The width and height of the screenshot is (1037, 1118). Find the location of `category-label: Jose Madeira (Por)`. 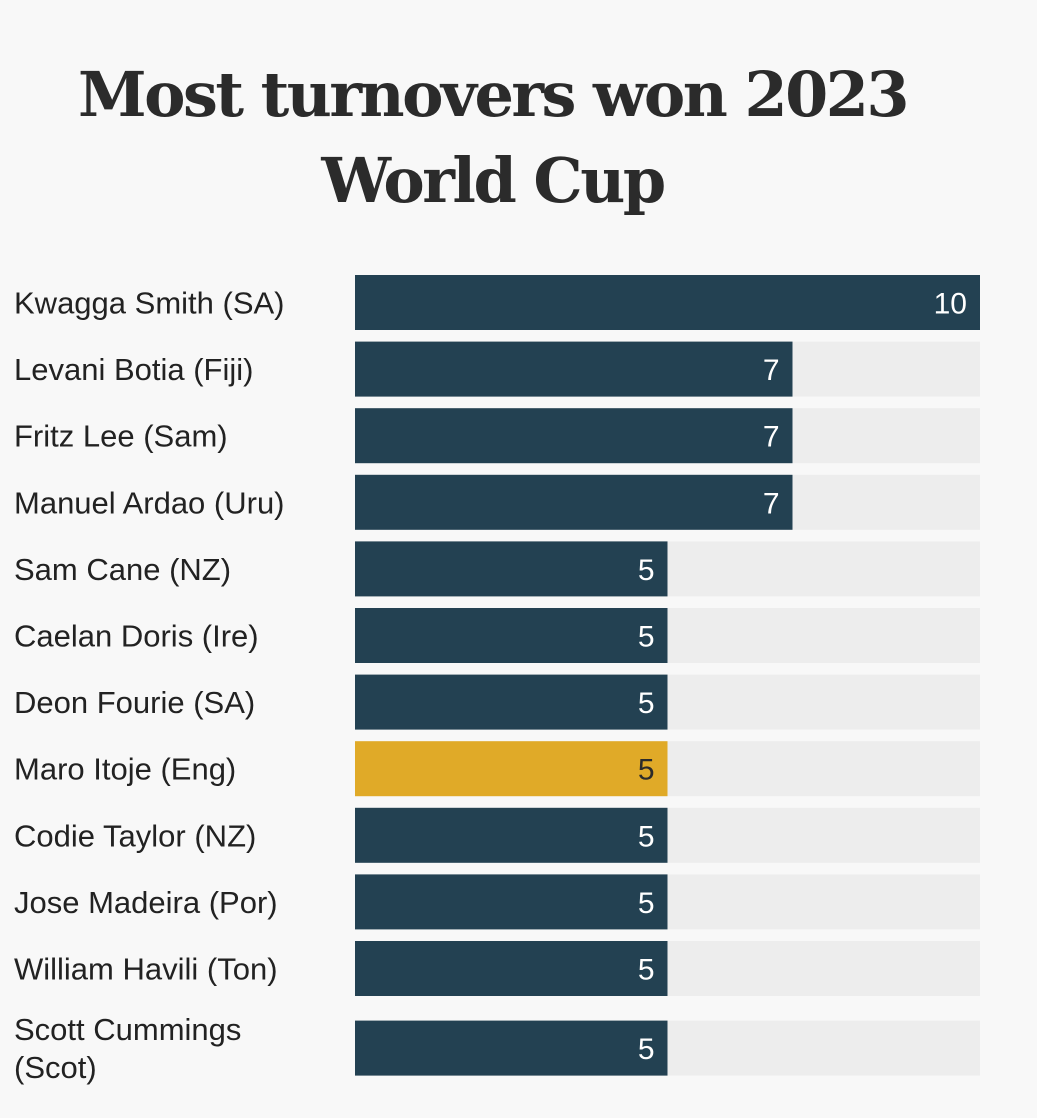

category-label: Jose Madeira (Por) is located at coordinates (146, 902).